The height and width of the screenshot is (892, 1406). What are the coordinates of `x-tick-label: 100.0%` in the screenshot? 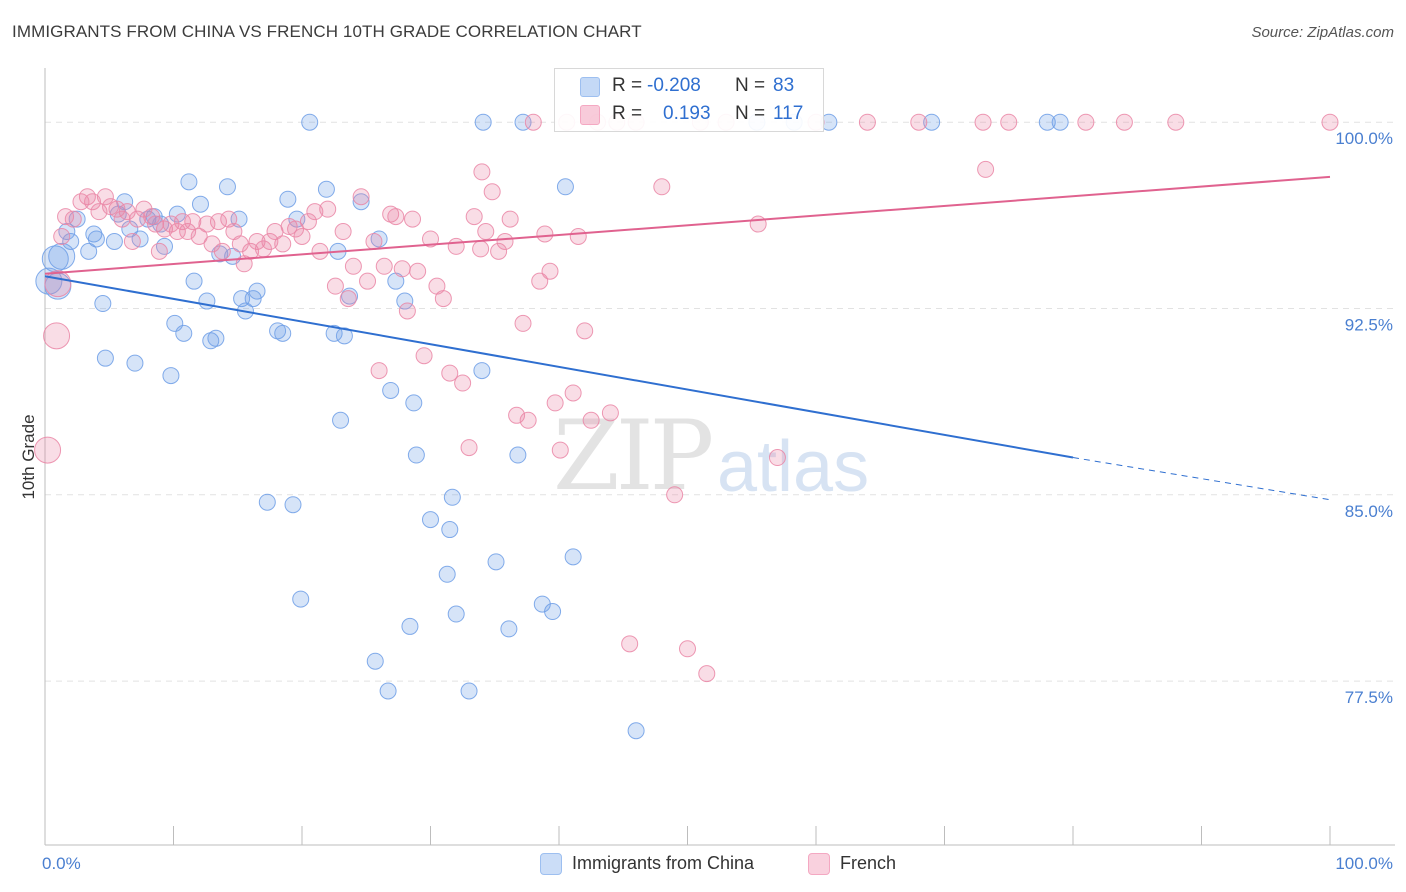 It's located at (1364, 863).